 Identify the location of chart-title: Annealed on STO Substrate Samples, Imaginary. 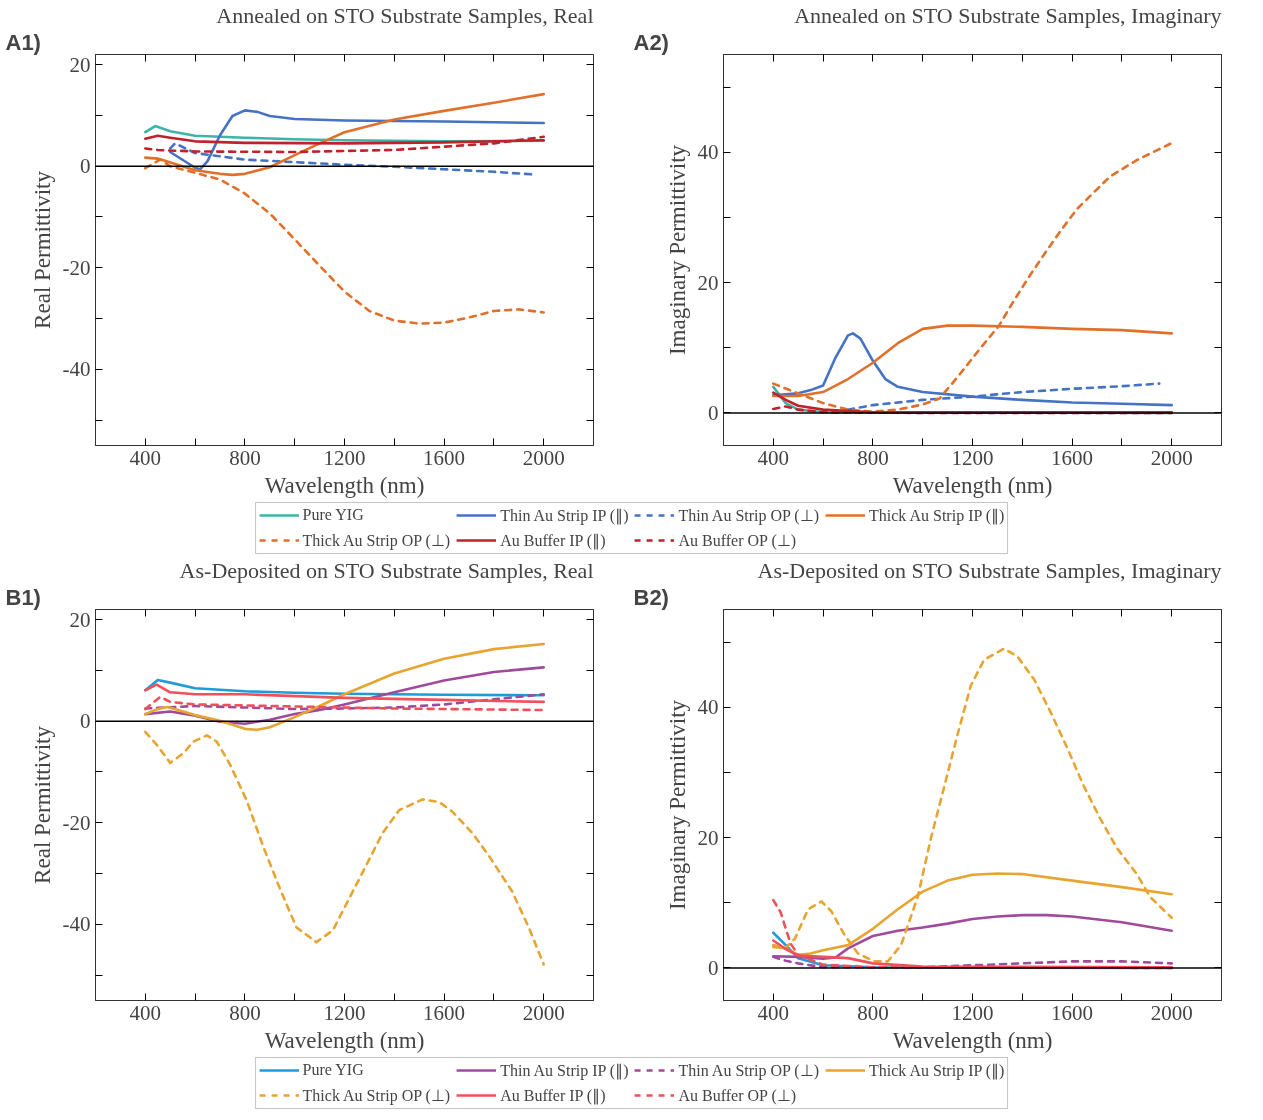
(1008, 15).